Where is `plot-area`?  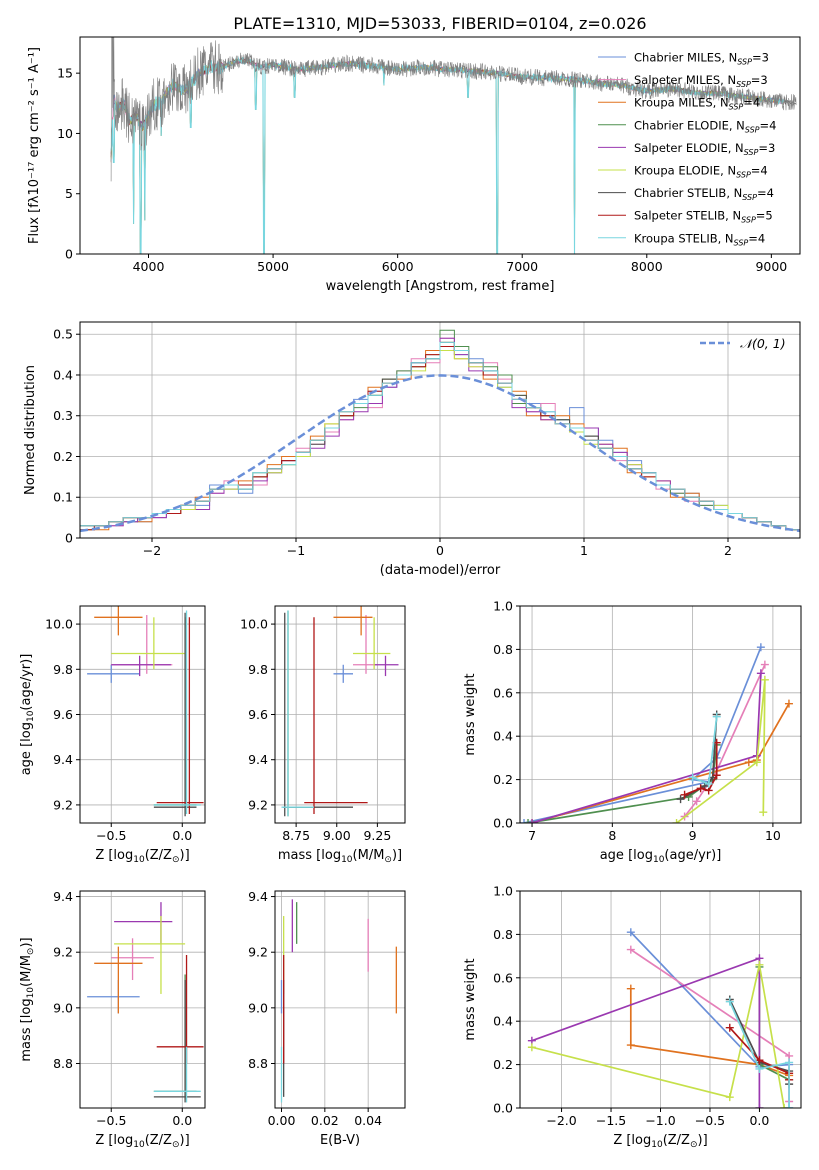
plot-area is located at coordinates (145, 711).